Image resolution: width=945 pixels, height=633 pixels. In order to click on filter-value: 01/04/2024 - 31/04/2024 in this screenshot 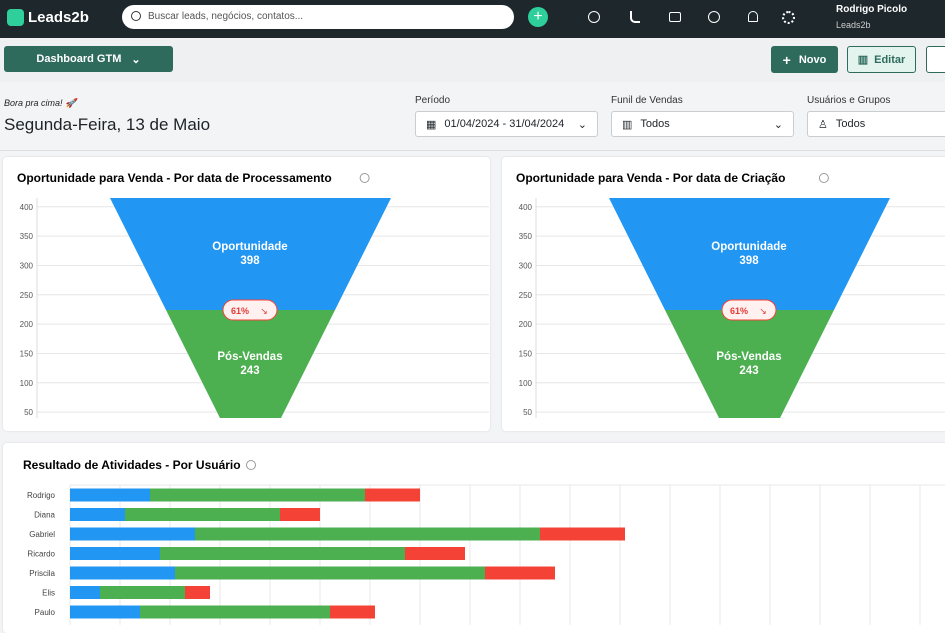, I will do `click(504, 124)`.